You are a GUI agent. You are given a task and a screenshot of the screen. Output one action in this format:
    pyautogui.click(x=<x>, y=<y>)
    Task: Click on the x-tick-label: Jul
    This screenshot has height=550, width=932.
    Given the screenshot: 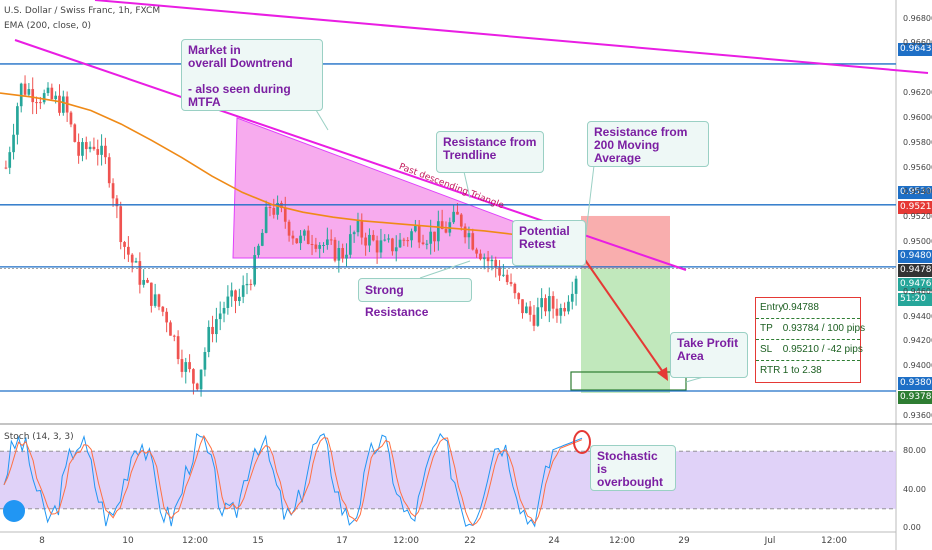 What is the action you would take?
    pyautogui.click(x=770, y=541)
    